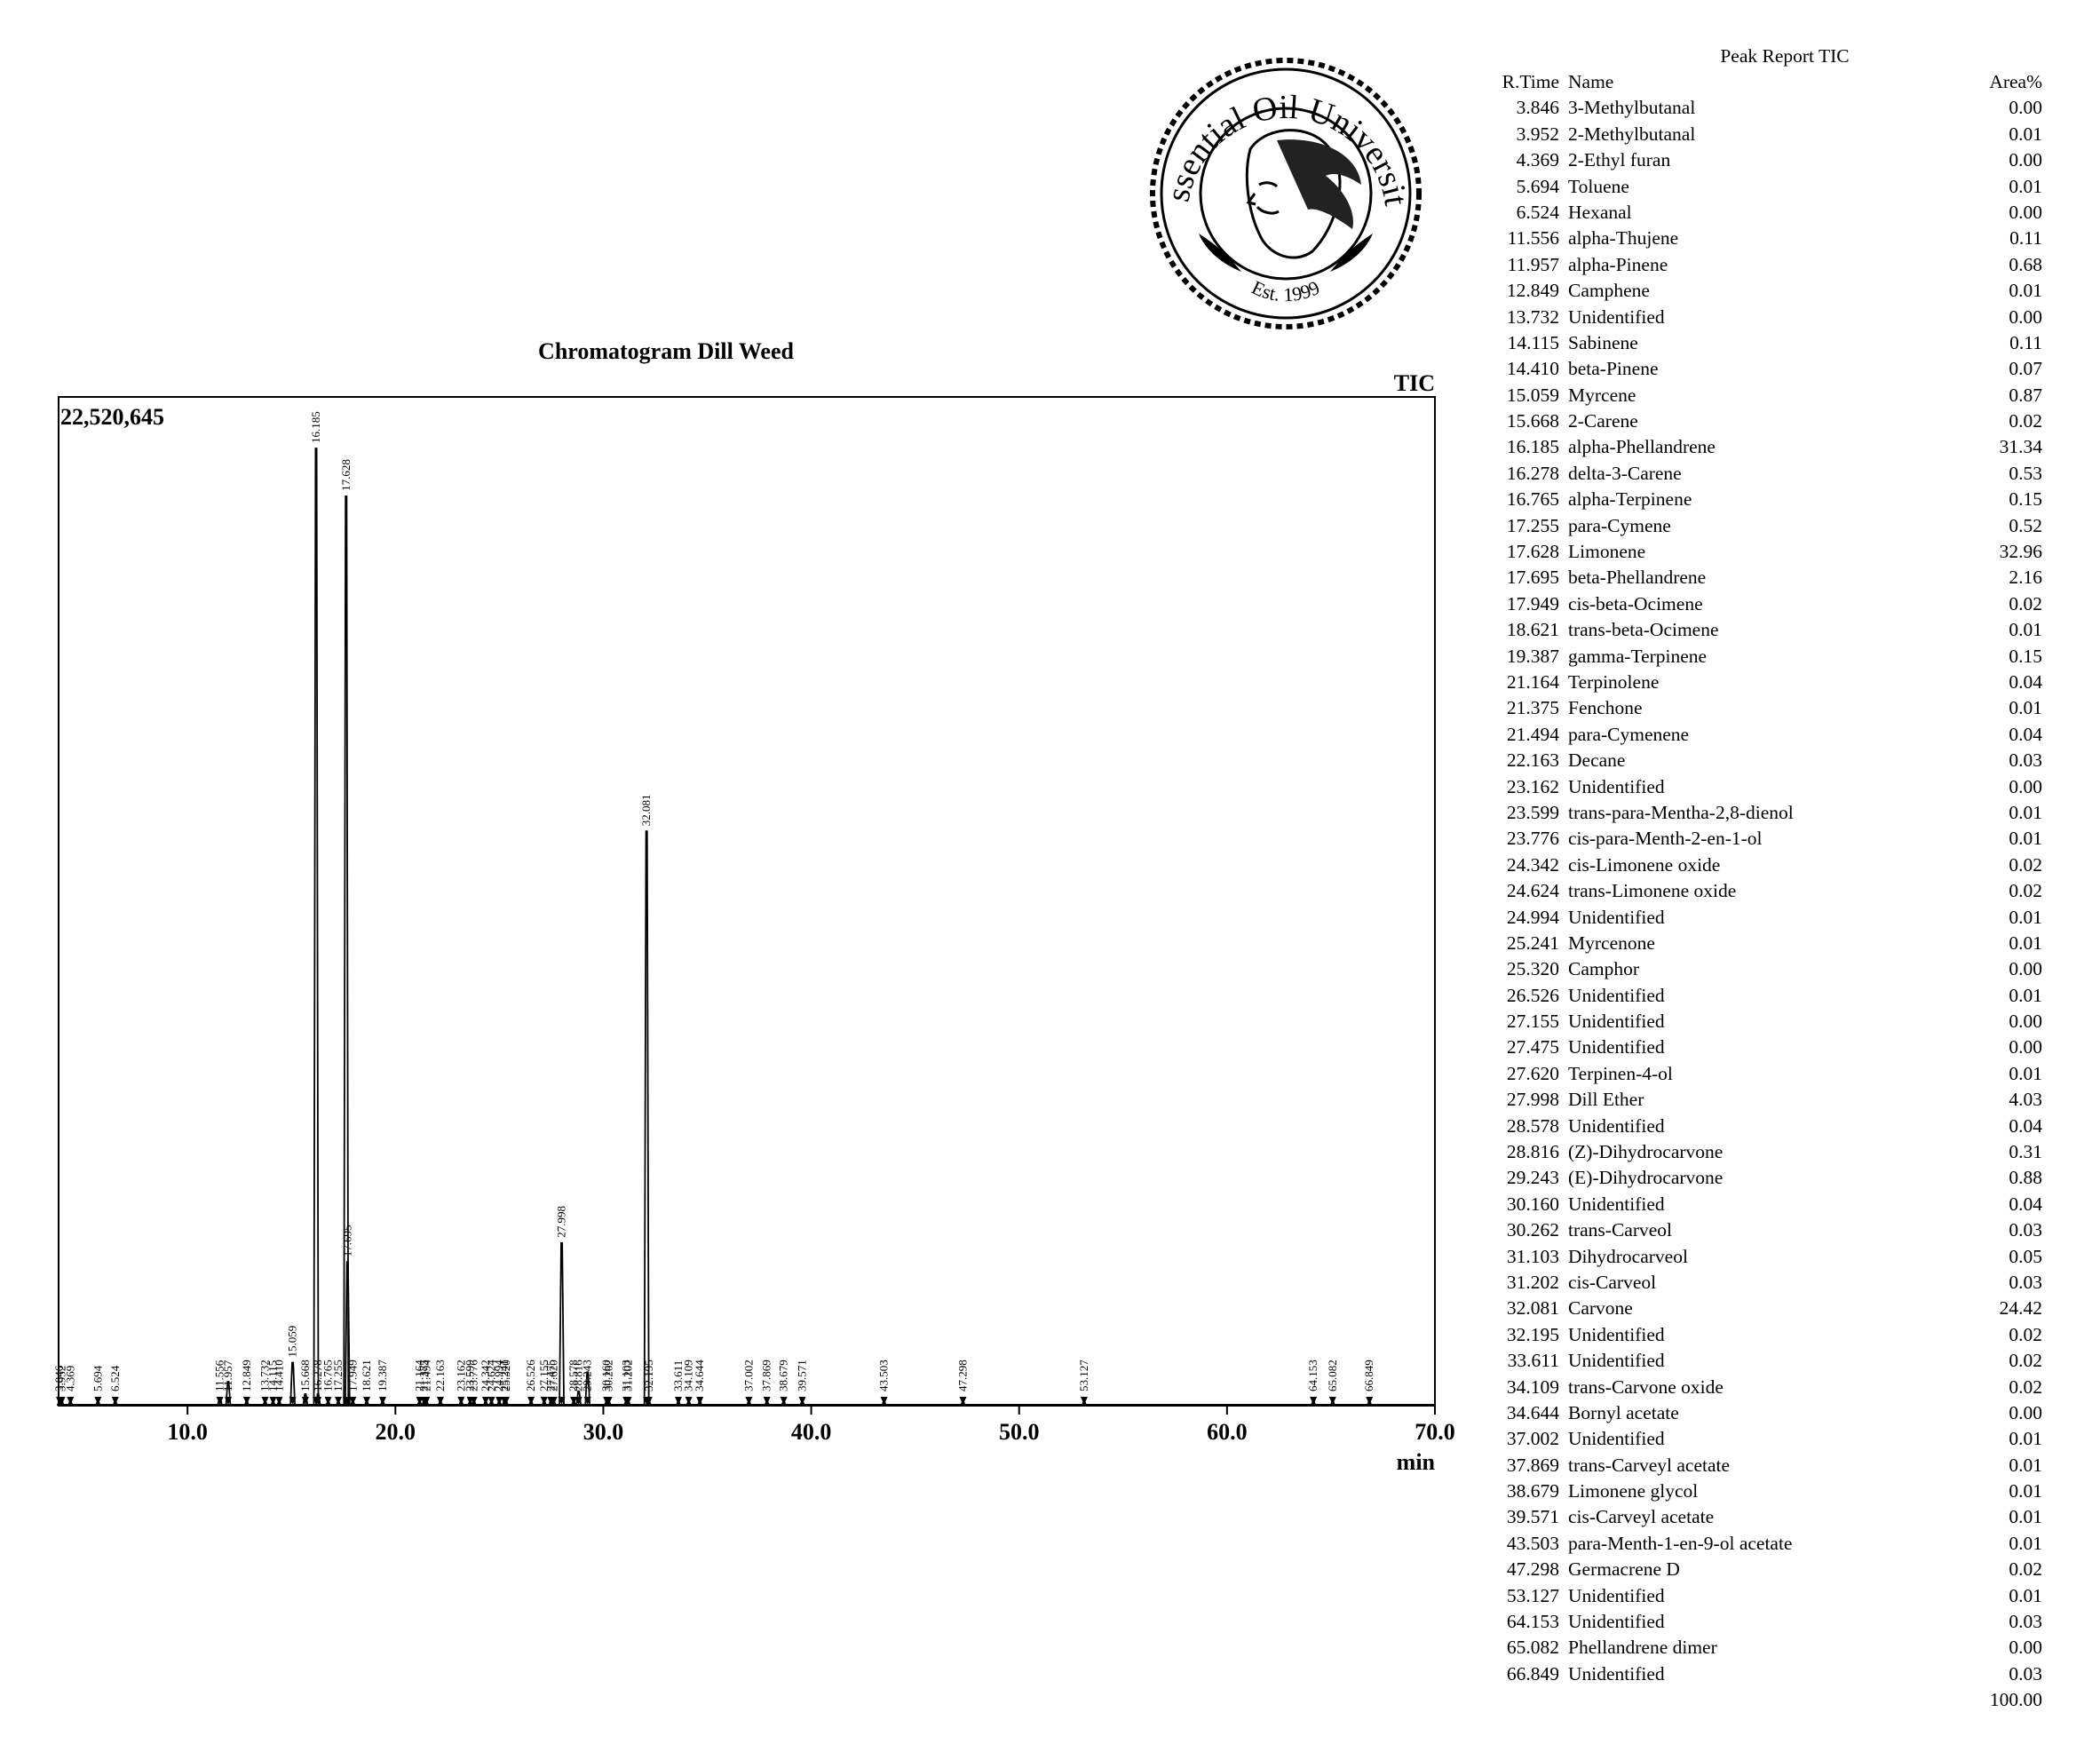  I want to click on row-name: para-Cymene, so click(1619, 525).